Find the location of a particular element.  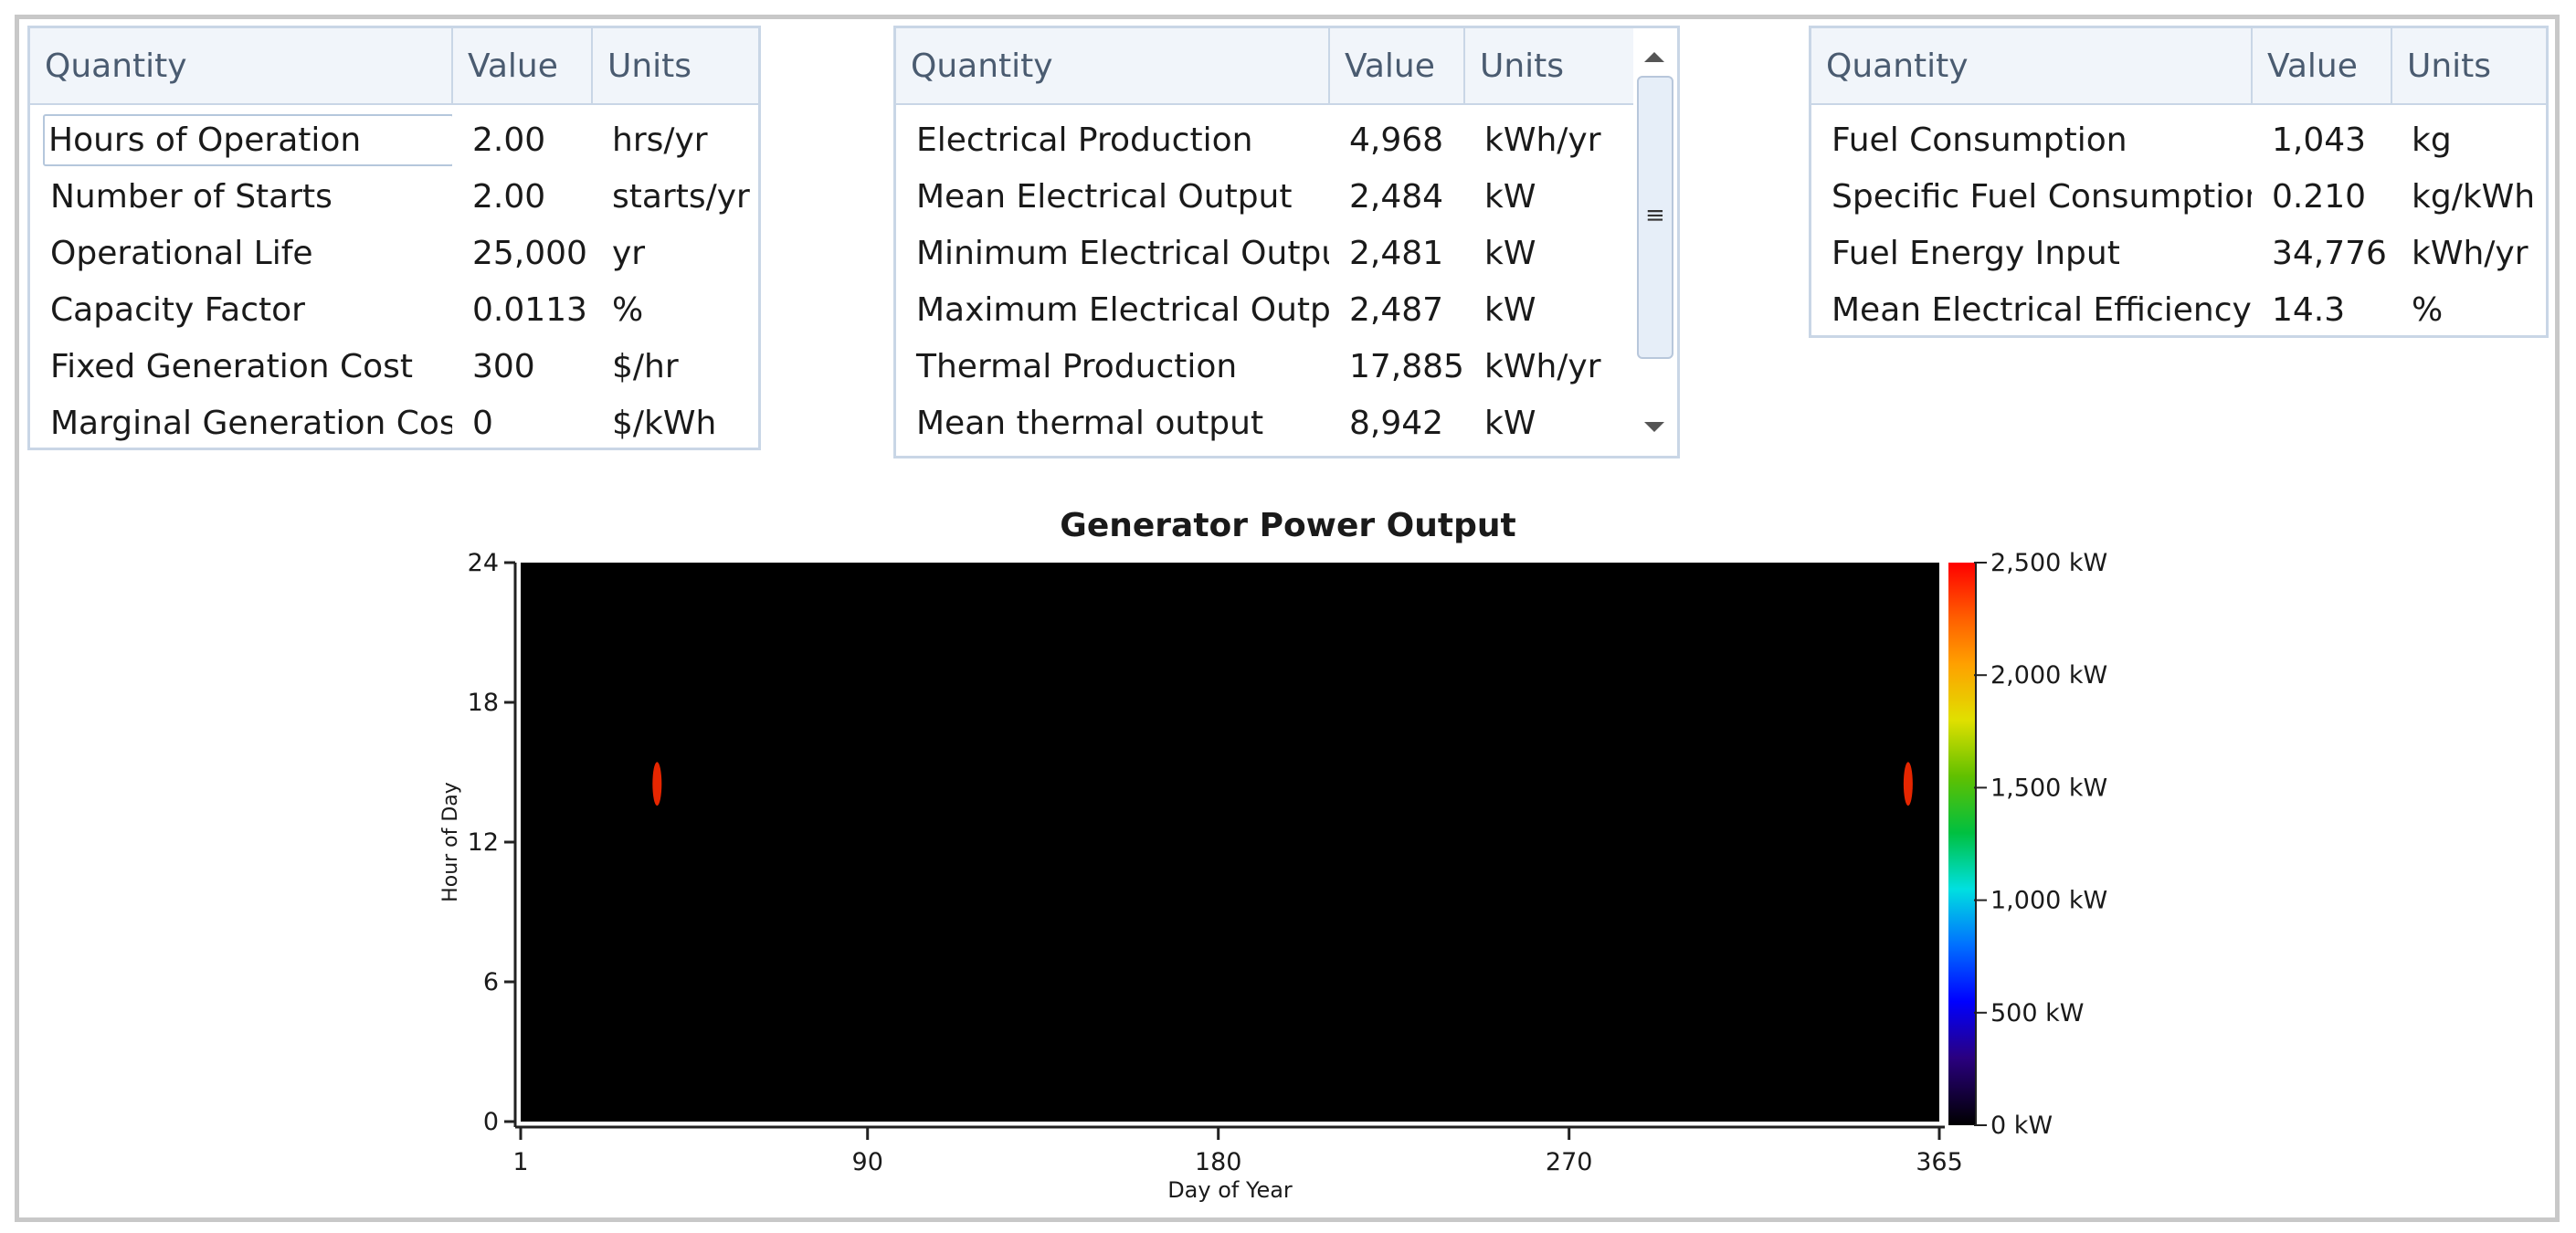

cell-units: yr is located at coordinates (629, 253).